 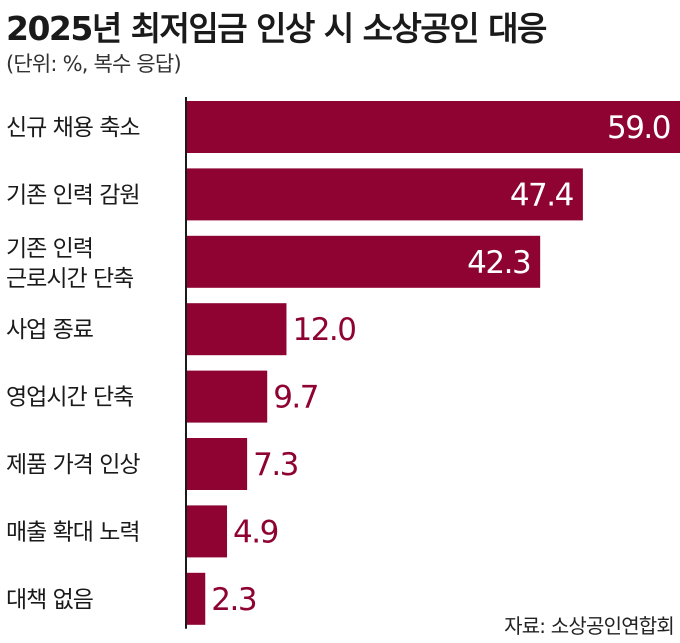 I want to click on value-label: 7.3, so click(x=275, y=465).